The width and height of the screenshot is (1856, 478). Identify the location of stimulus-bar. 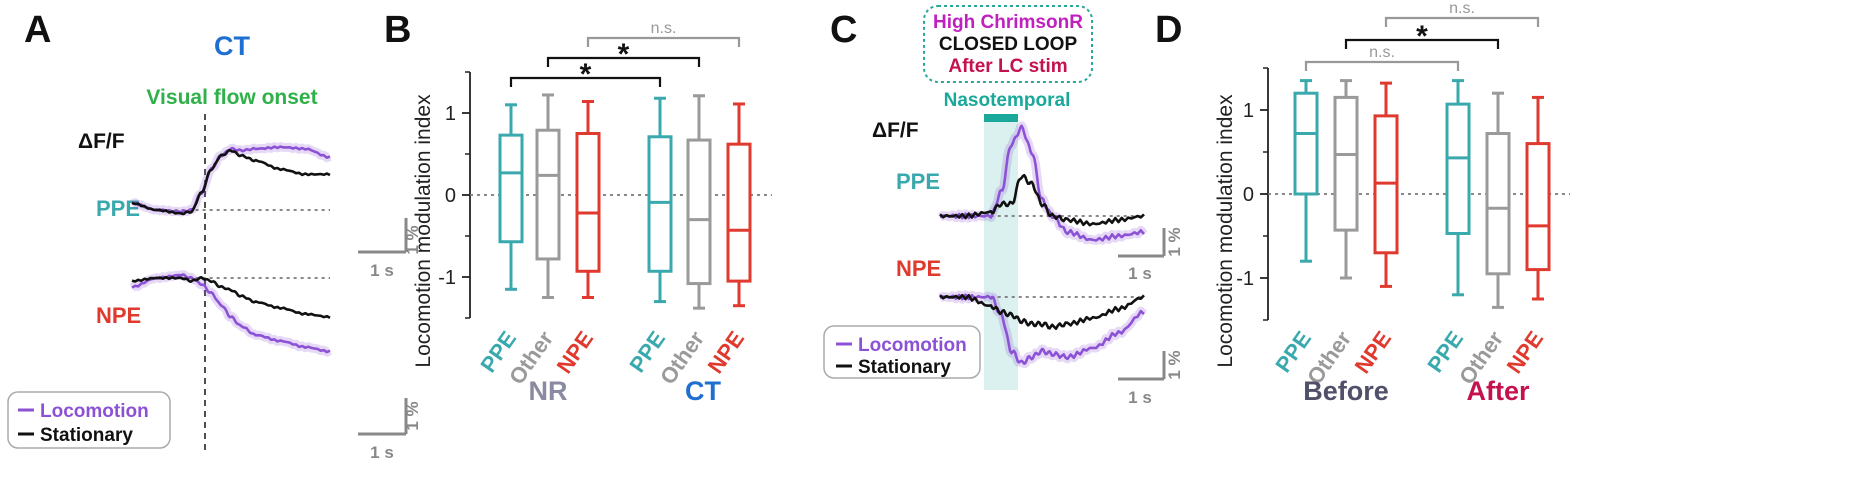
(1001, 118).